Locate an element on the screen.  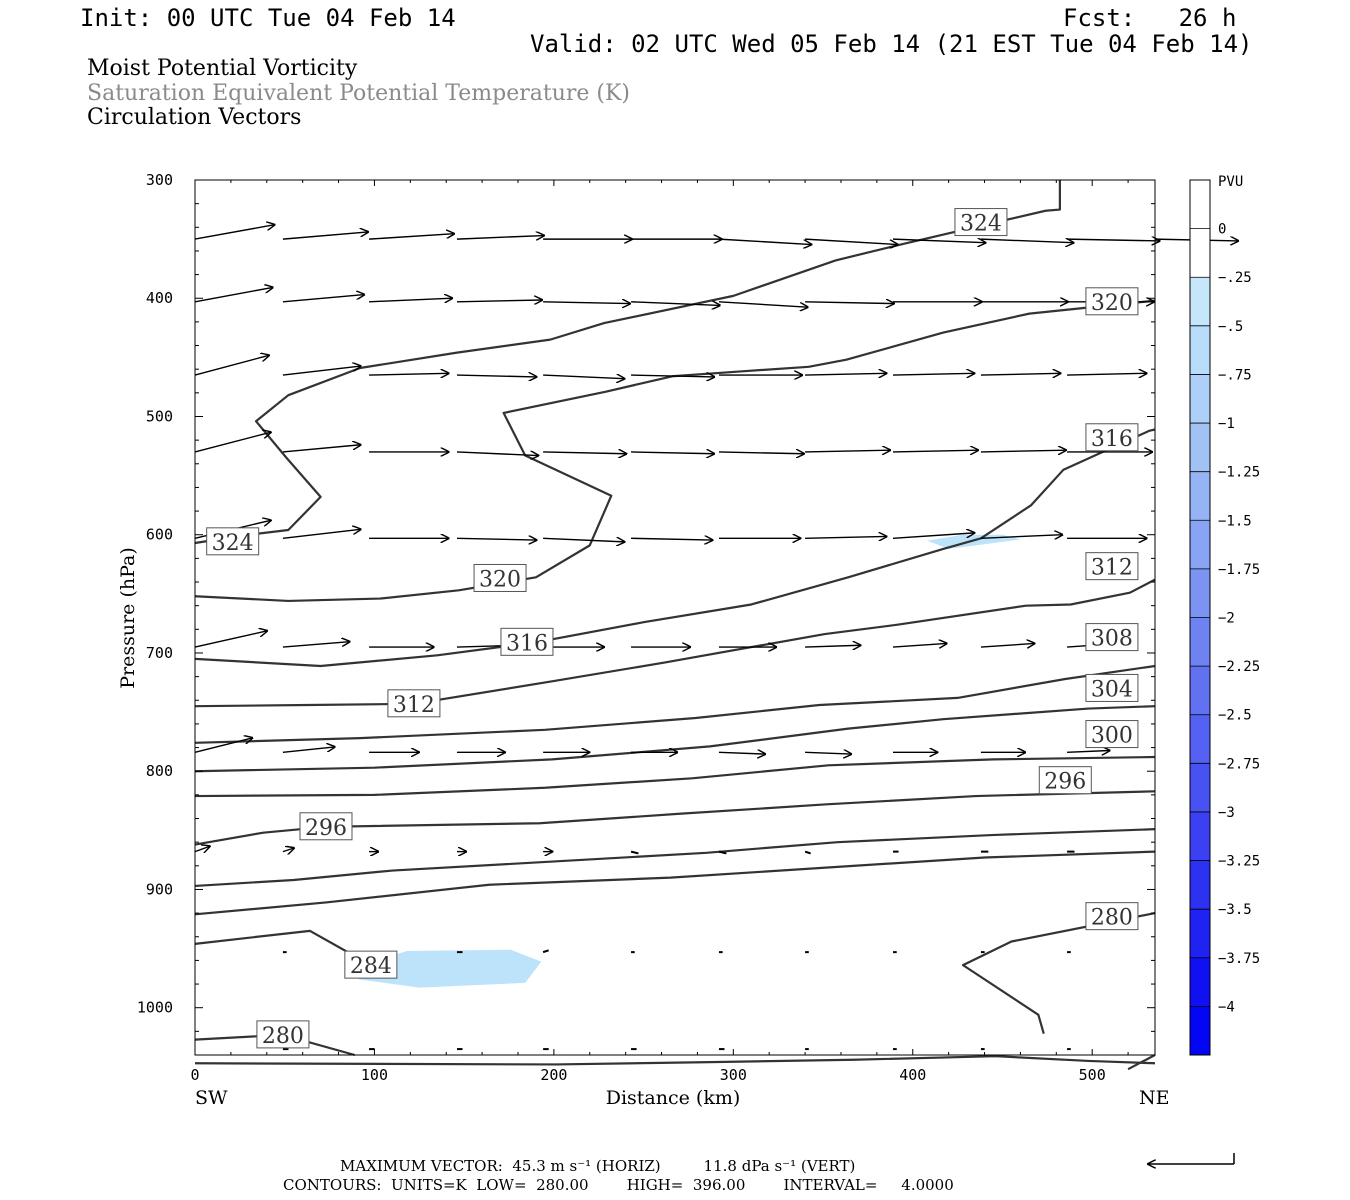
x-axis-left-end-label: SW is located at coordinates (211, 1098).